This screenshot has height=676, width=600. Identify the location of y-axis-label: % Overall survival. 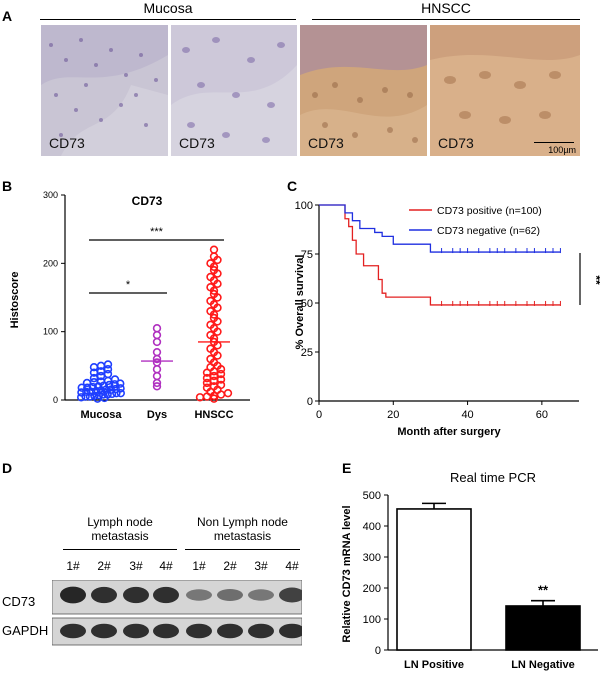
(300, 302).